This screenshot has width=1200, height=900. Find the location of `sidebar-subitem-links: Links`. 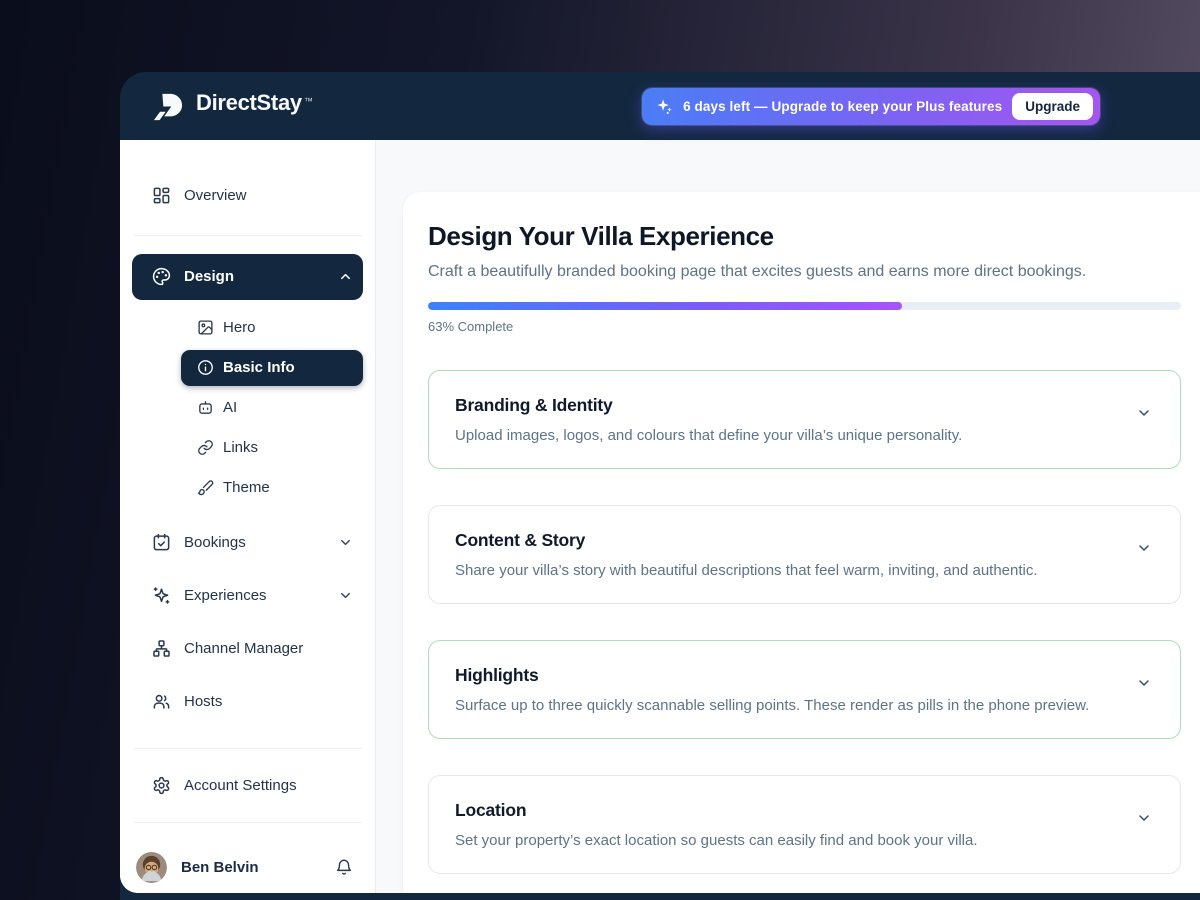

sidebar-subitem-links: Links is located at coordinates (247, 448).